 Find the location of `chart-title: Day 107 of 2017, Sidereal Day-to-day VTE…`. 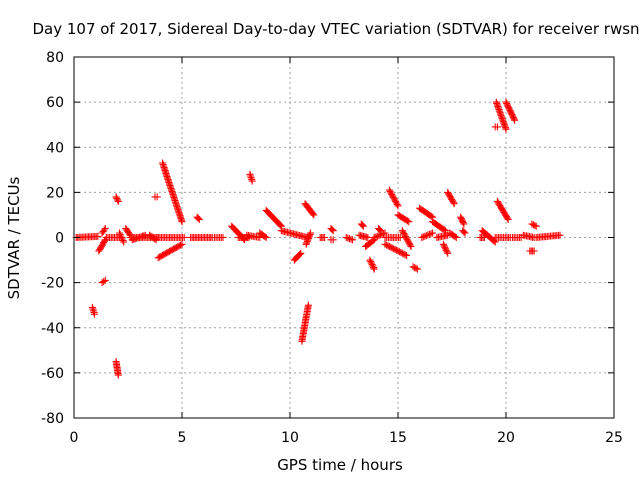

chart-title: Day 107 of 2017, Sidereal Day-to-day VTE… is located at coordinates (335, 29).